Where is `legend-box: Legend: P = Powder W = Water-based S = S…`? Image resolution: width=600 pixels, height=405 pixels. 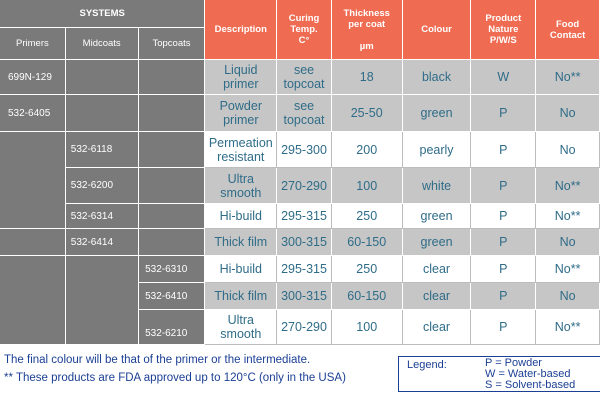 legend-box: Legend: P = Powder W = Water-based S = S… is located at coordinates (499, 374).